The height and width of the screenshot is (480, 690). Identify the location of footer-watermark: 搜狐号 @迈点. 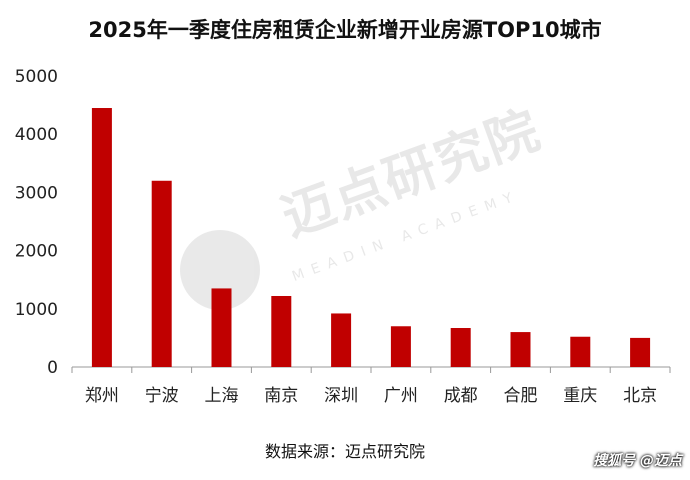
(637, 461).